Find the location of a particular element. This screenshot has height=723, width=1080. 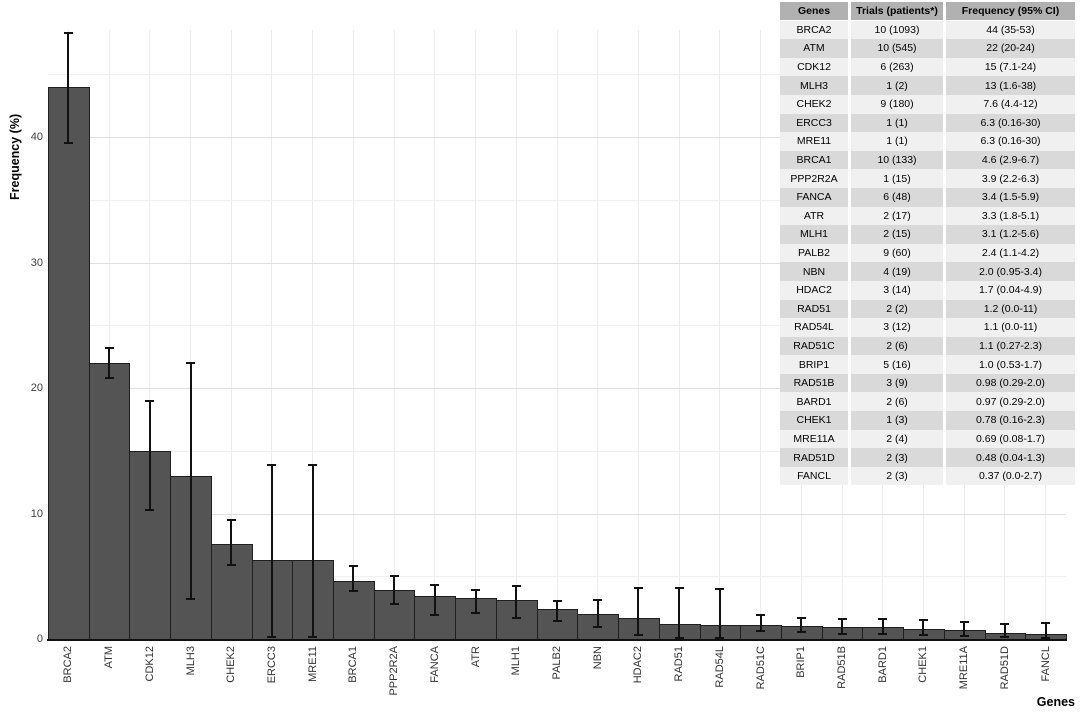

table-cell: 3 (9) is located at coordinates (895, 383).